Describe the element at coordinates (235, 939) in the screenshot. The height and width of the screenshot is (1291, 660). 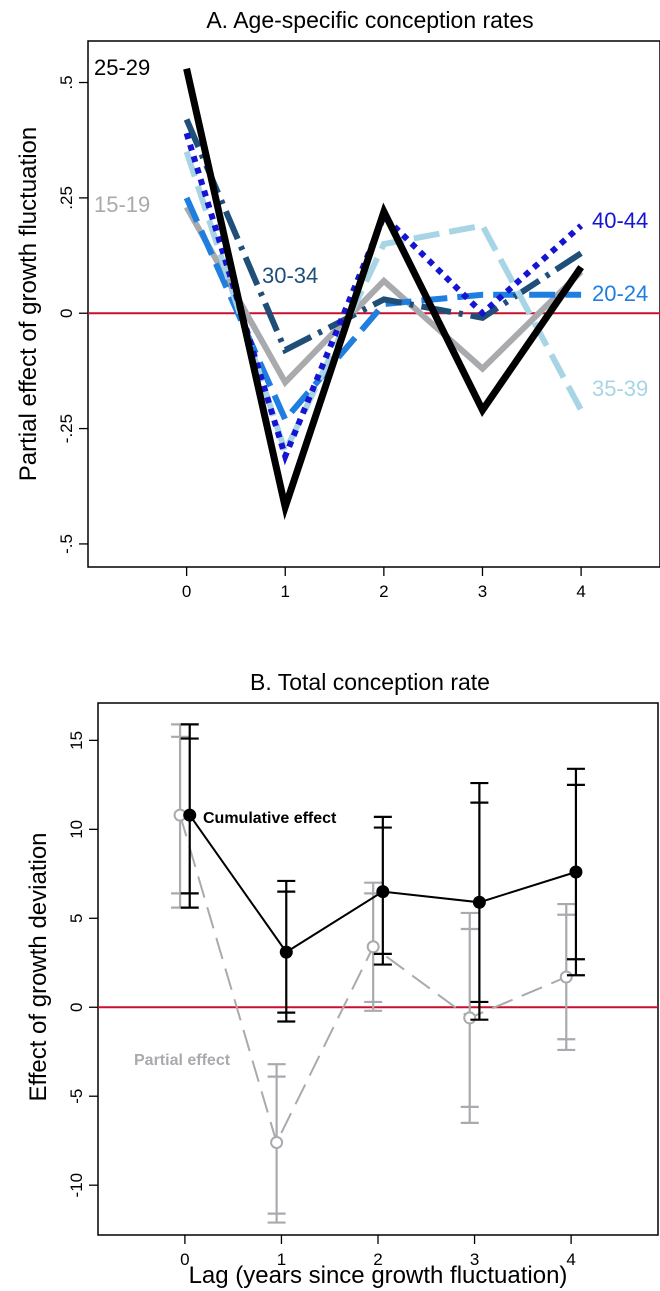
I see `panel-b-annotations: Cumulative effect Partial effect` at that location.